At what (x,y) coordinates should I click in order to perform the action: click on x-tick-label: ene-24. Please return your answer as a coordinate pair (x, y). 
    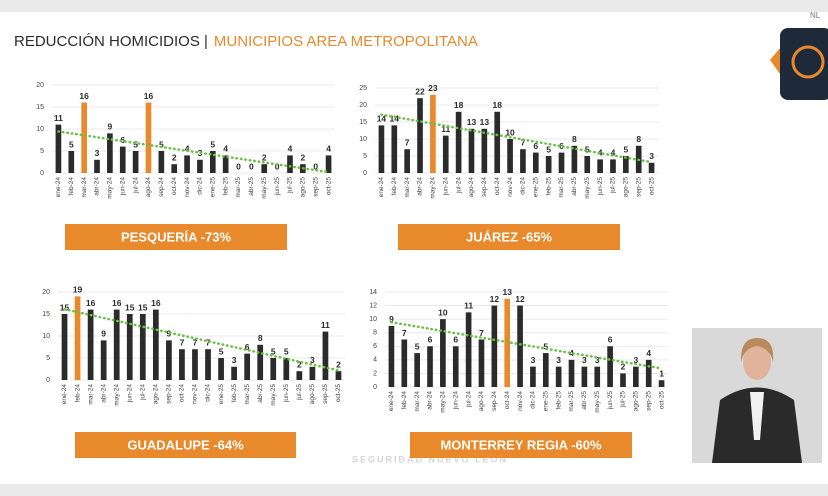
    Looking at the image, I should click on (391, 401).